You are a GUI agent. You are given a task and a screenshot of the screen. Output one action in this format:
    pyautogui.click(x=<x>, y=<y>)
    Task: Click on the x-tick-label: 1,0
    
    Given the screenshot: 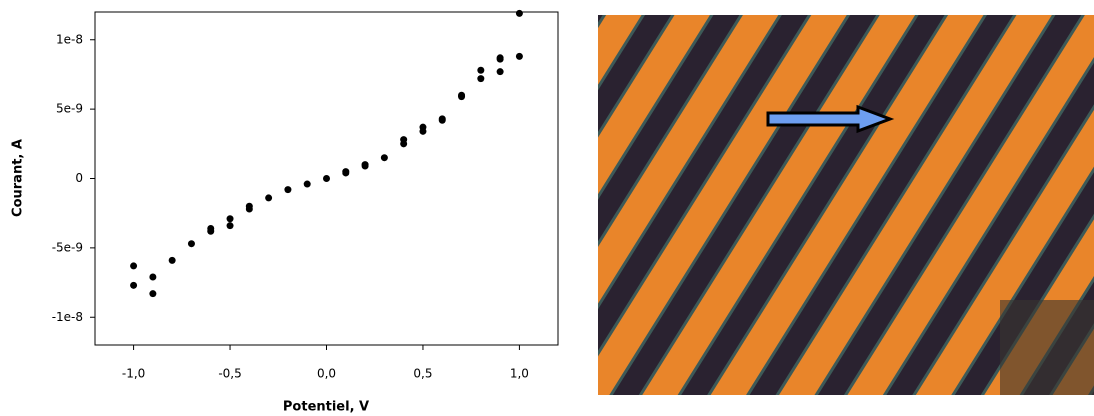 What is the action you would take?
    pyautogui.click(x=519, y=374)
    